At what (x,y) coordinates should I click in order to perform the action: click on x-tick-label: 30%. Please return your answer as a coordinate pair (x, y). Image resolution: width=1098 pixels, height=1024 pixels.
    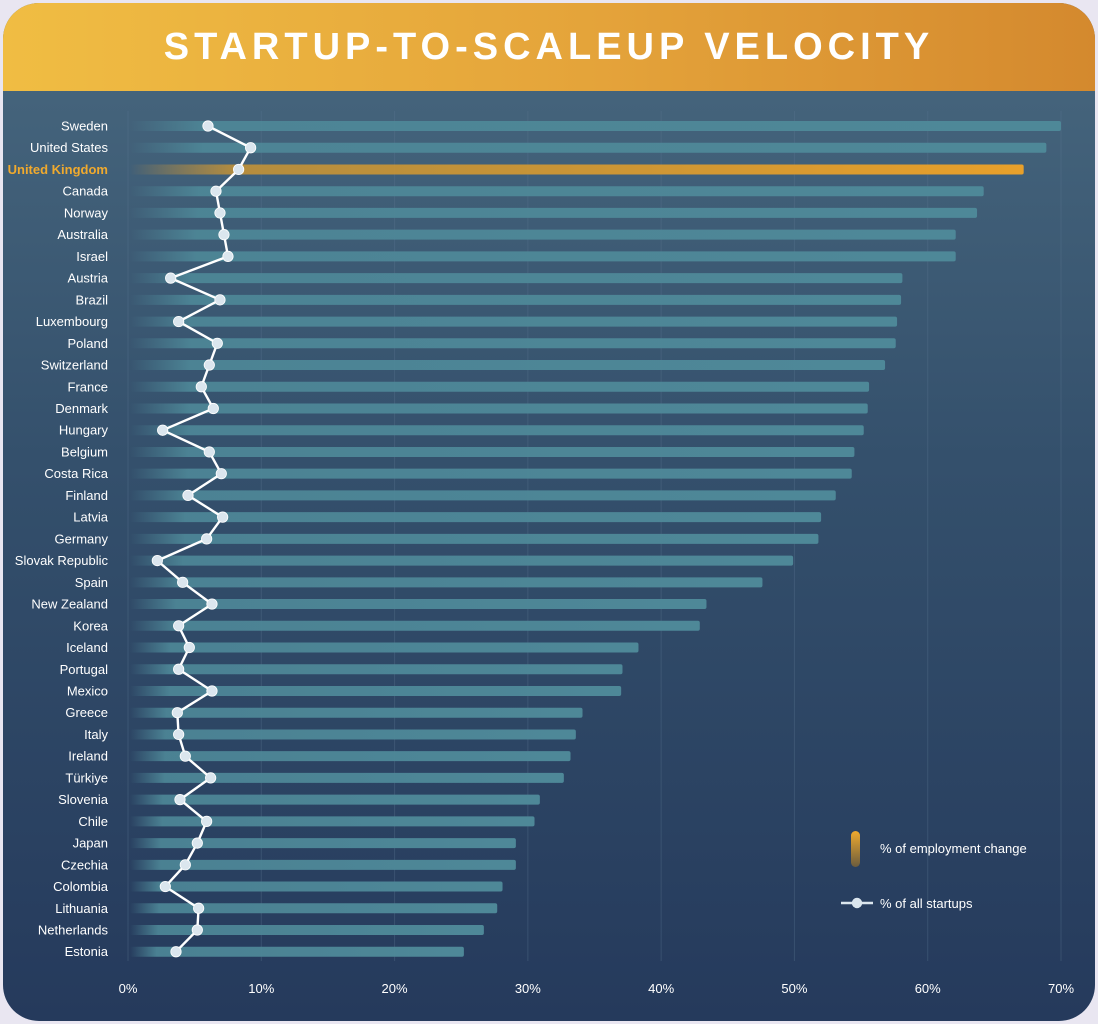
    Looking at the image, I should click on (528, 988).